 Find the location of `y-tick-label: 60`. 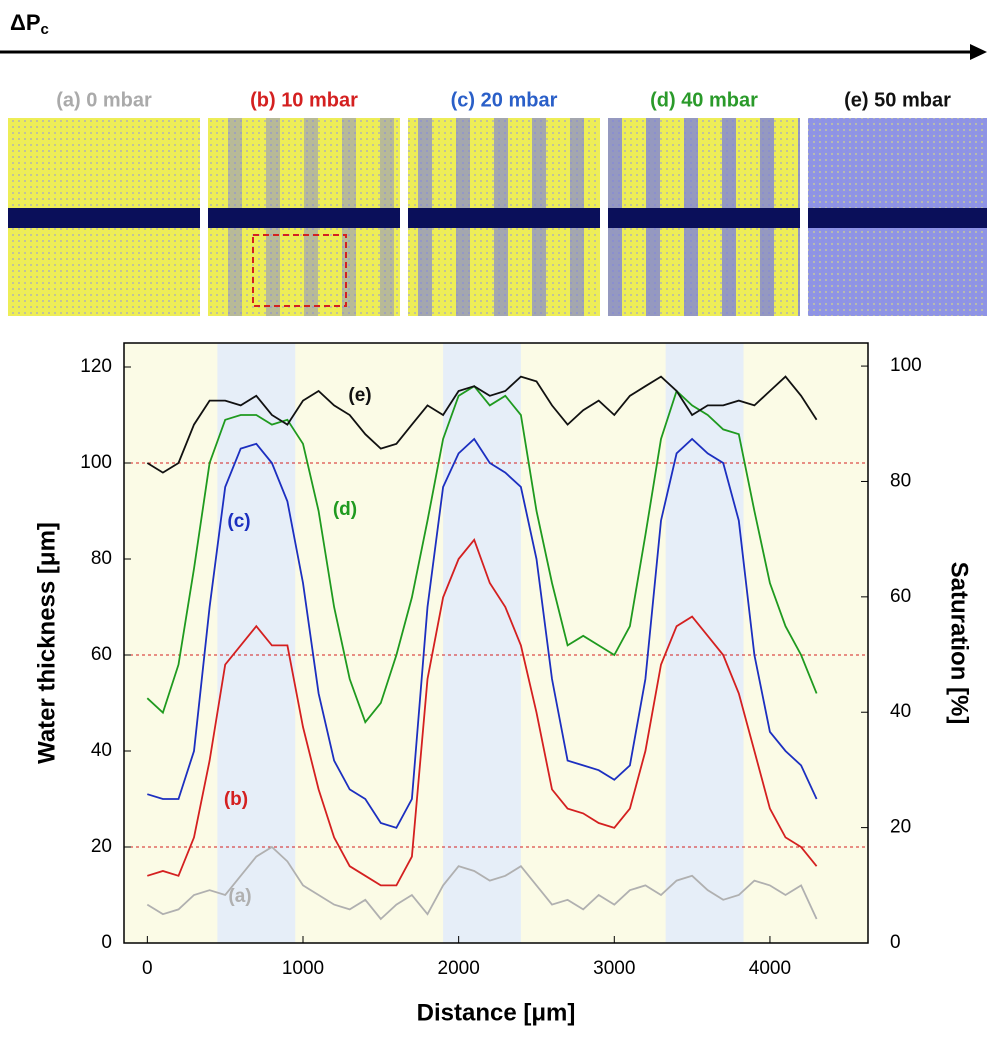

y-tick-label: 60 is located at coordinates (101, 654).